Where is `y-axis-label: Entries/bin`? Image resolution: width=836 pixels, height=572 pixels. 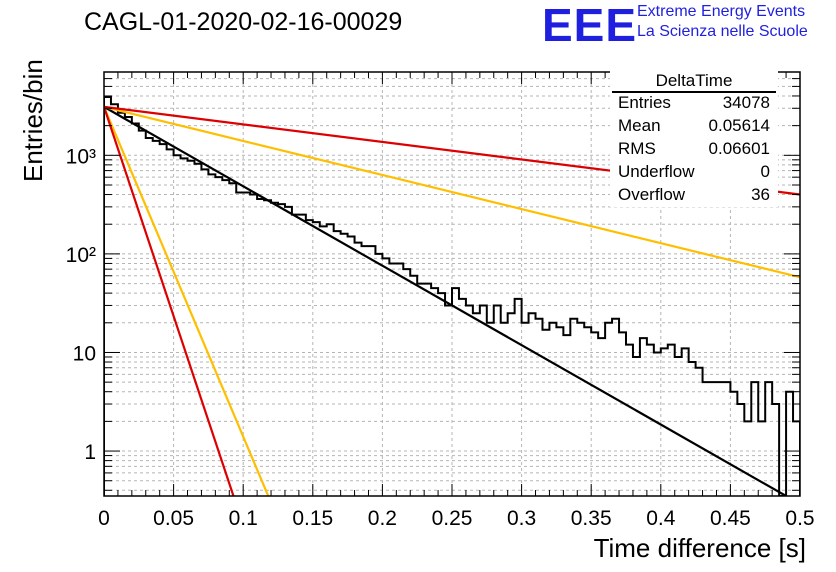 y-axis-label: Entries/bin is located at coordinates (33, 120).